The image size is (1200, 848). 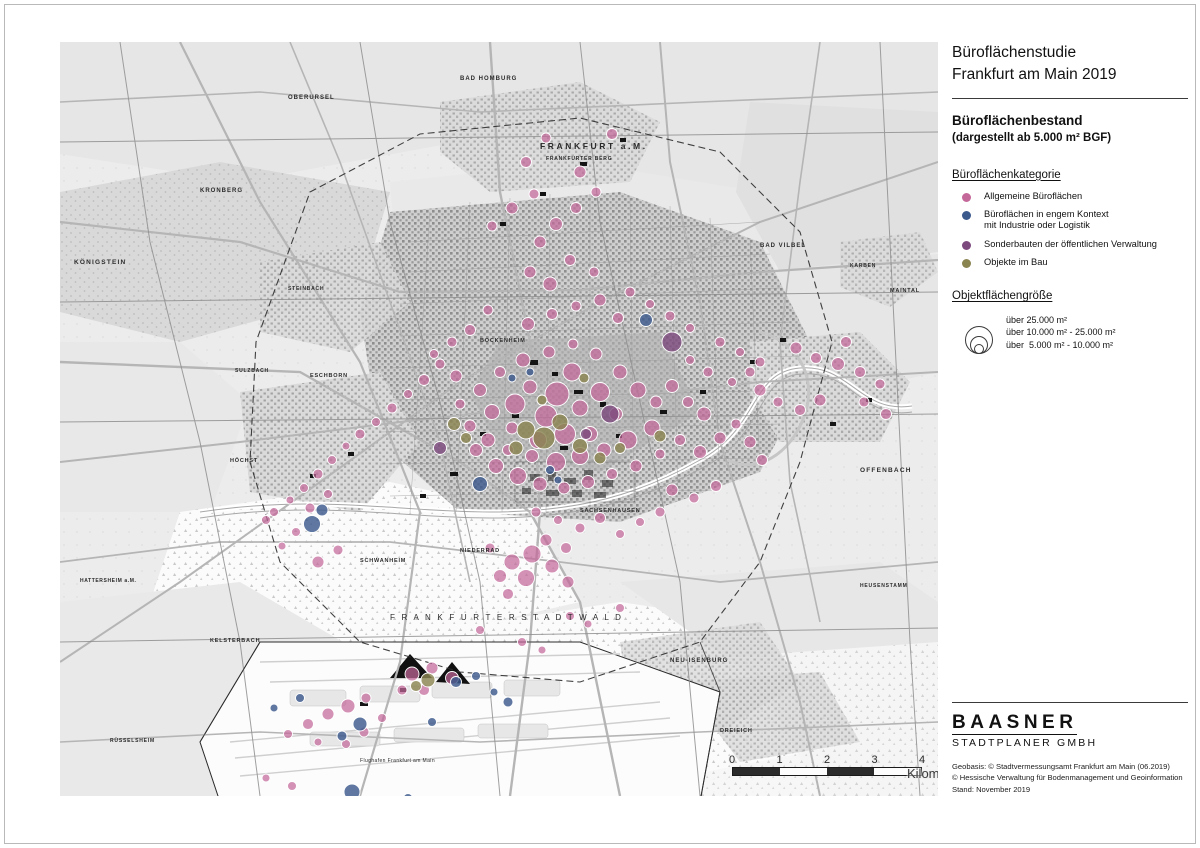 I want to click on legend-row: Allgemeine Büroflächen, so click(x=1070, y=196).